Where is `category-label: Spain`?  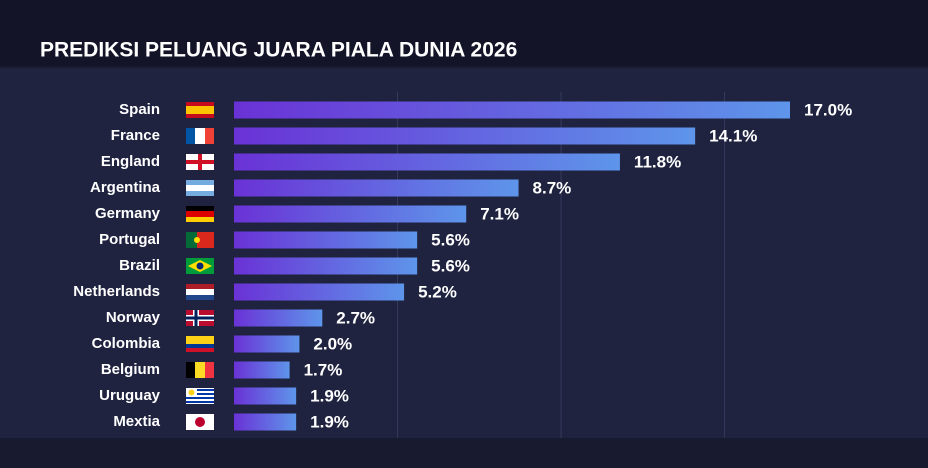 category-label: Spain is located at coordinates (139, 109).